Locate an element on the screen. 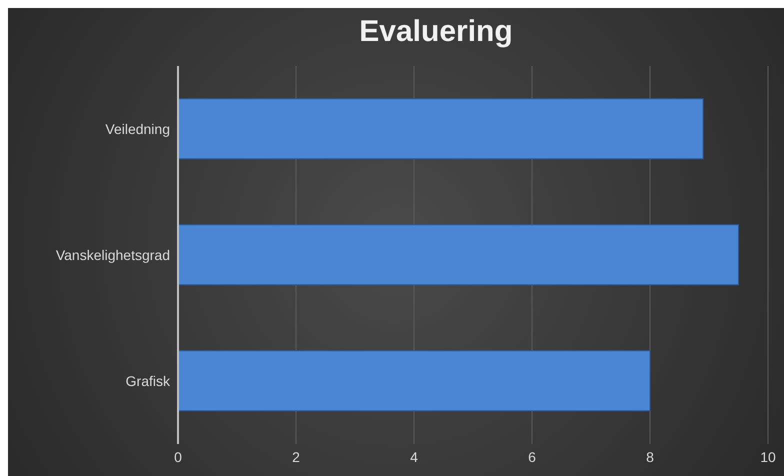  chart-title: Evaluering is located at coordinates (436, 32).